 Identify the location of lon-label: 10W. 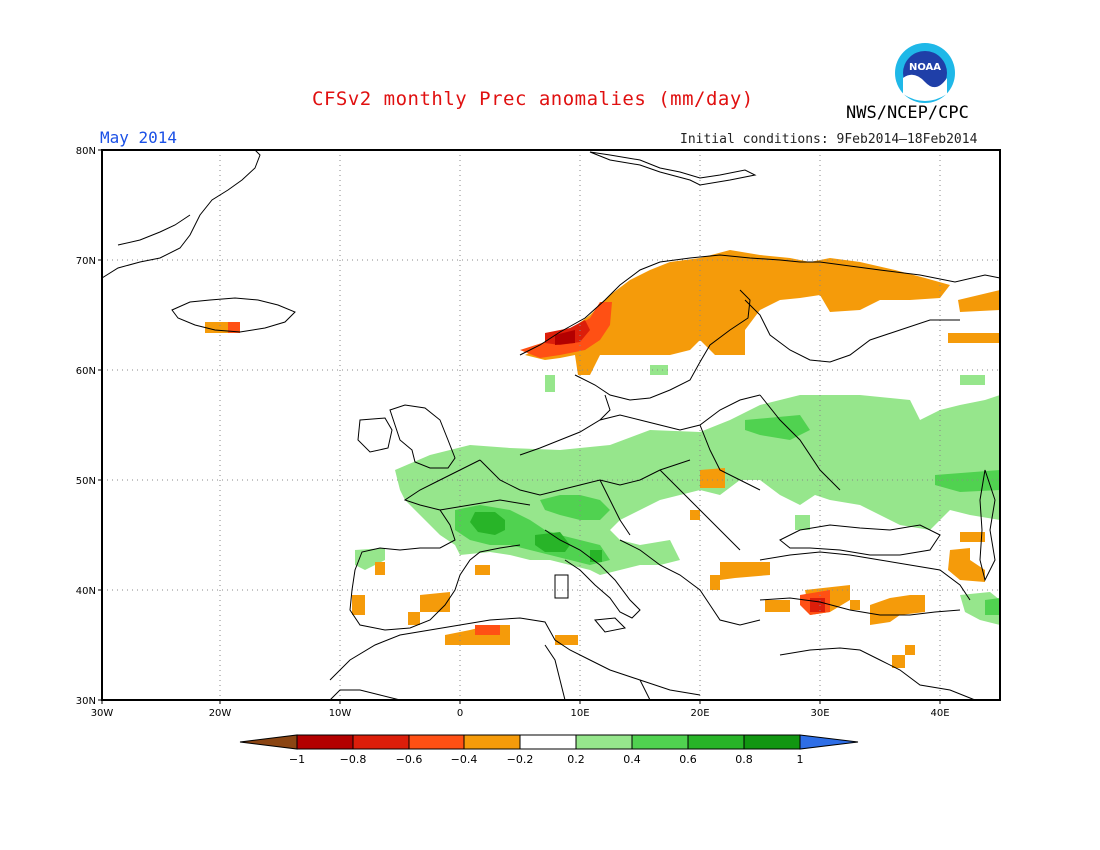
(340, 713).